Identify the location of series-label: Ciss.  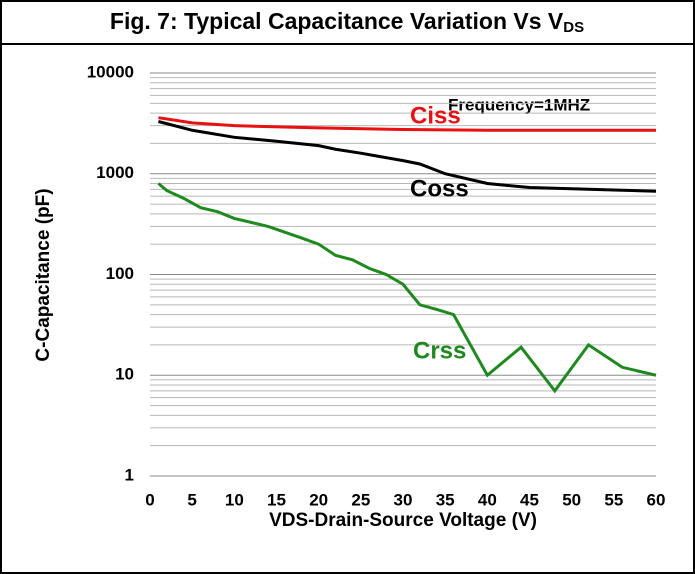
(435, 115).